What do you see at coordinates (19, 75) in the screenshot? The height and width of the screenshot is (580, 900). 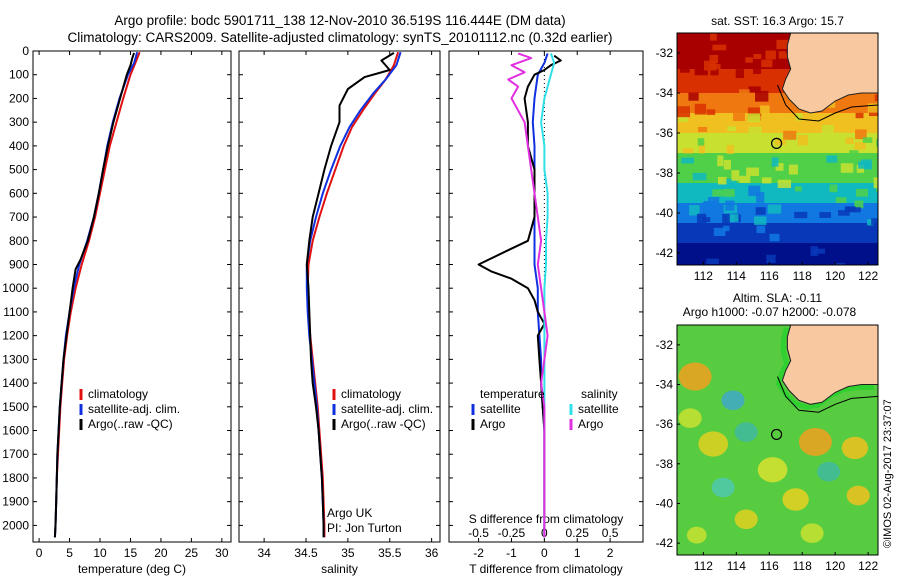 I see `y-tick-label: 100` at bounding box center [19, 75].